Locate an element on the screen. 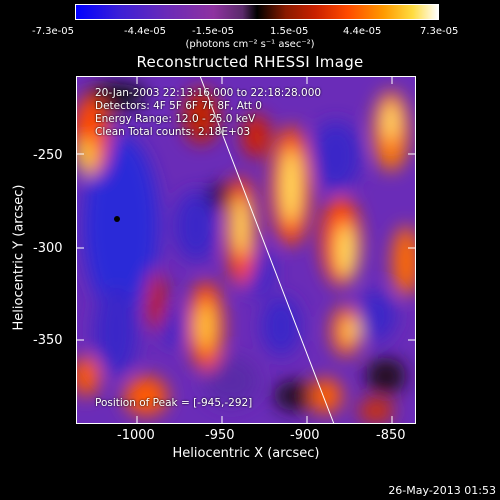 The image size is (500, 500). detectors-label: Detectors: 4F 5F 6F 7F 8F, Att 0 is located at coordinates (178, 106).